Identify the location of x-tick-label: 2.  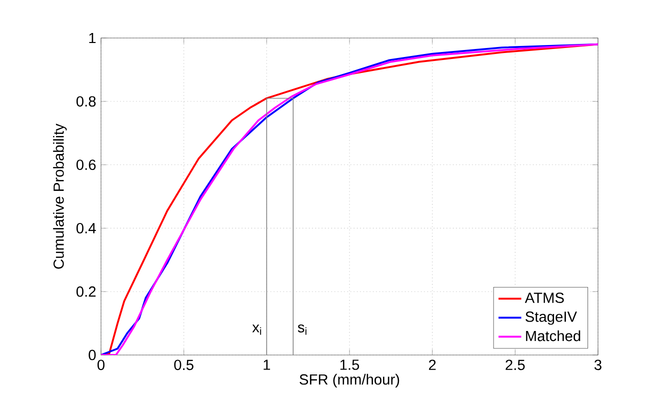
(432, 365).